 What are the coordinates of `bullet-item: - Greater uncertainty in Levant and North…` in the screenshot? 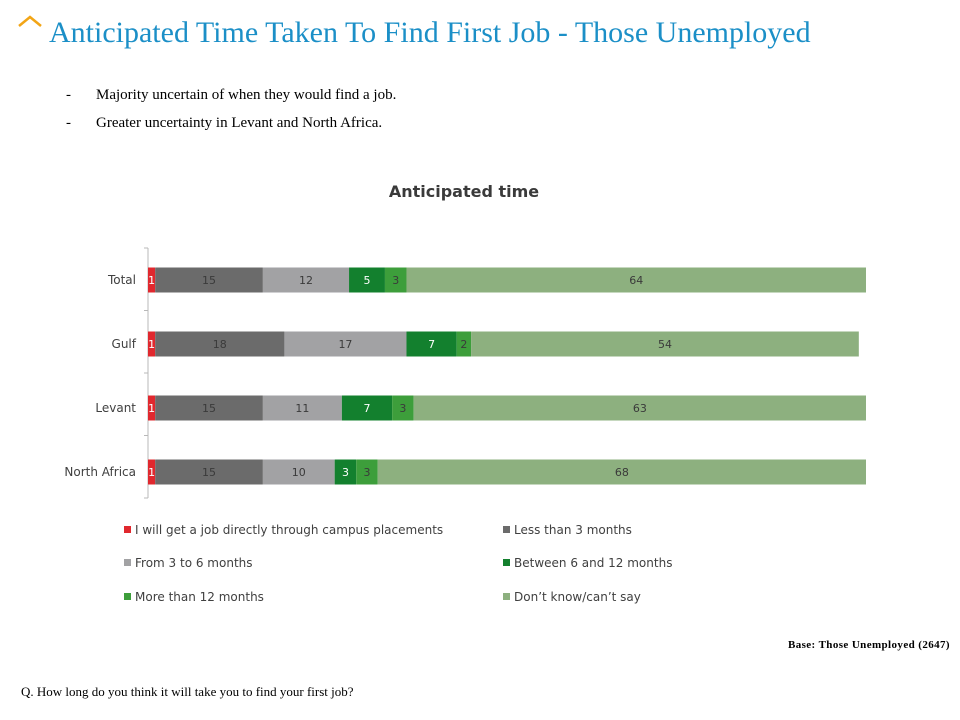 It's located at (231, 126).